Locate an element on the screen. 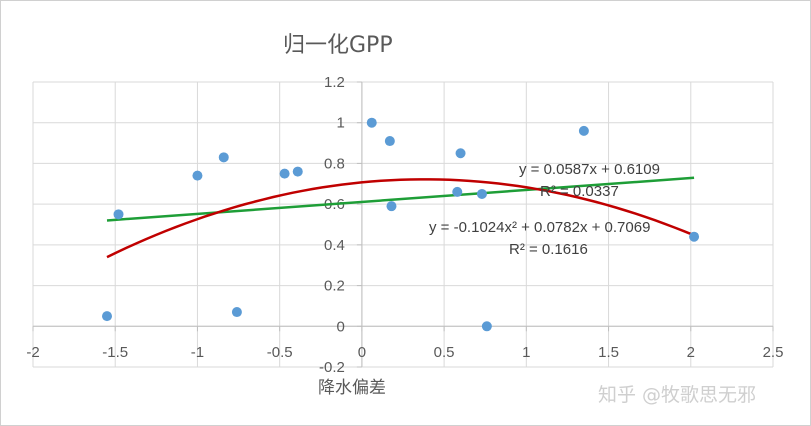  y-tick-label: 0.2 is located at coordinates (334, 286).